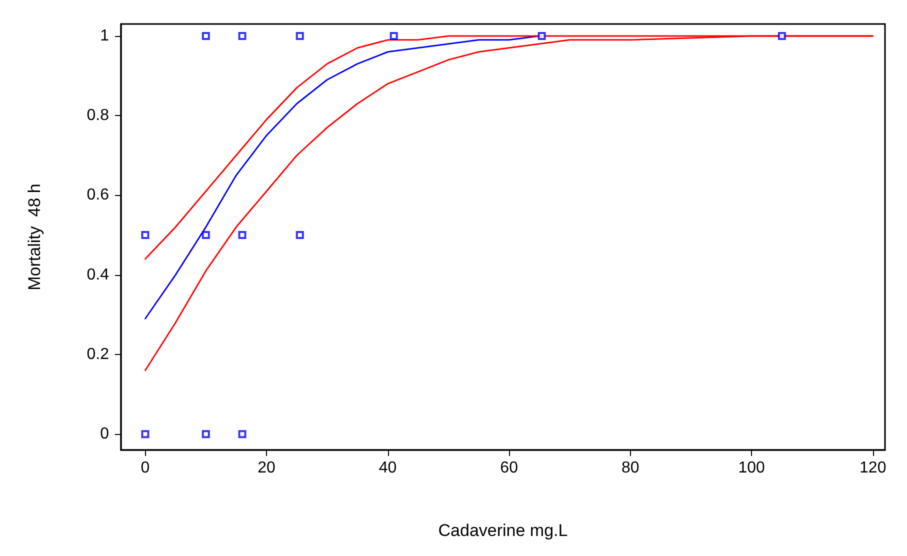  I want to click on y-tick-label: 0.4, so click(98, 275).